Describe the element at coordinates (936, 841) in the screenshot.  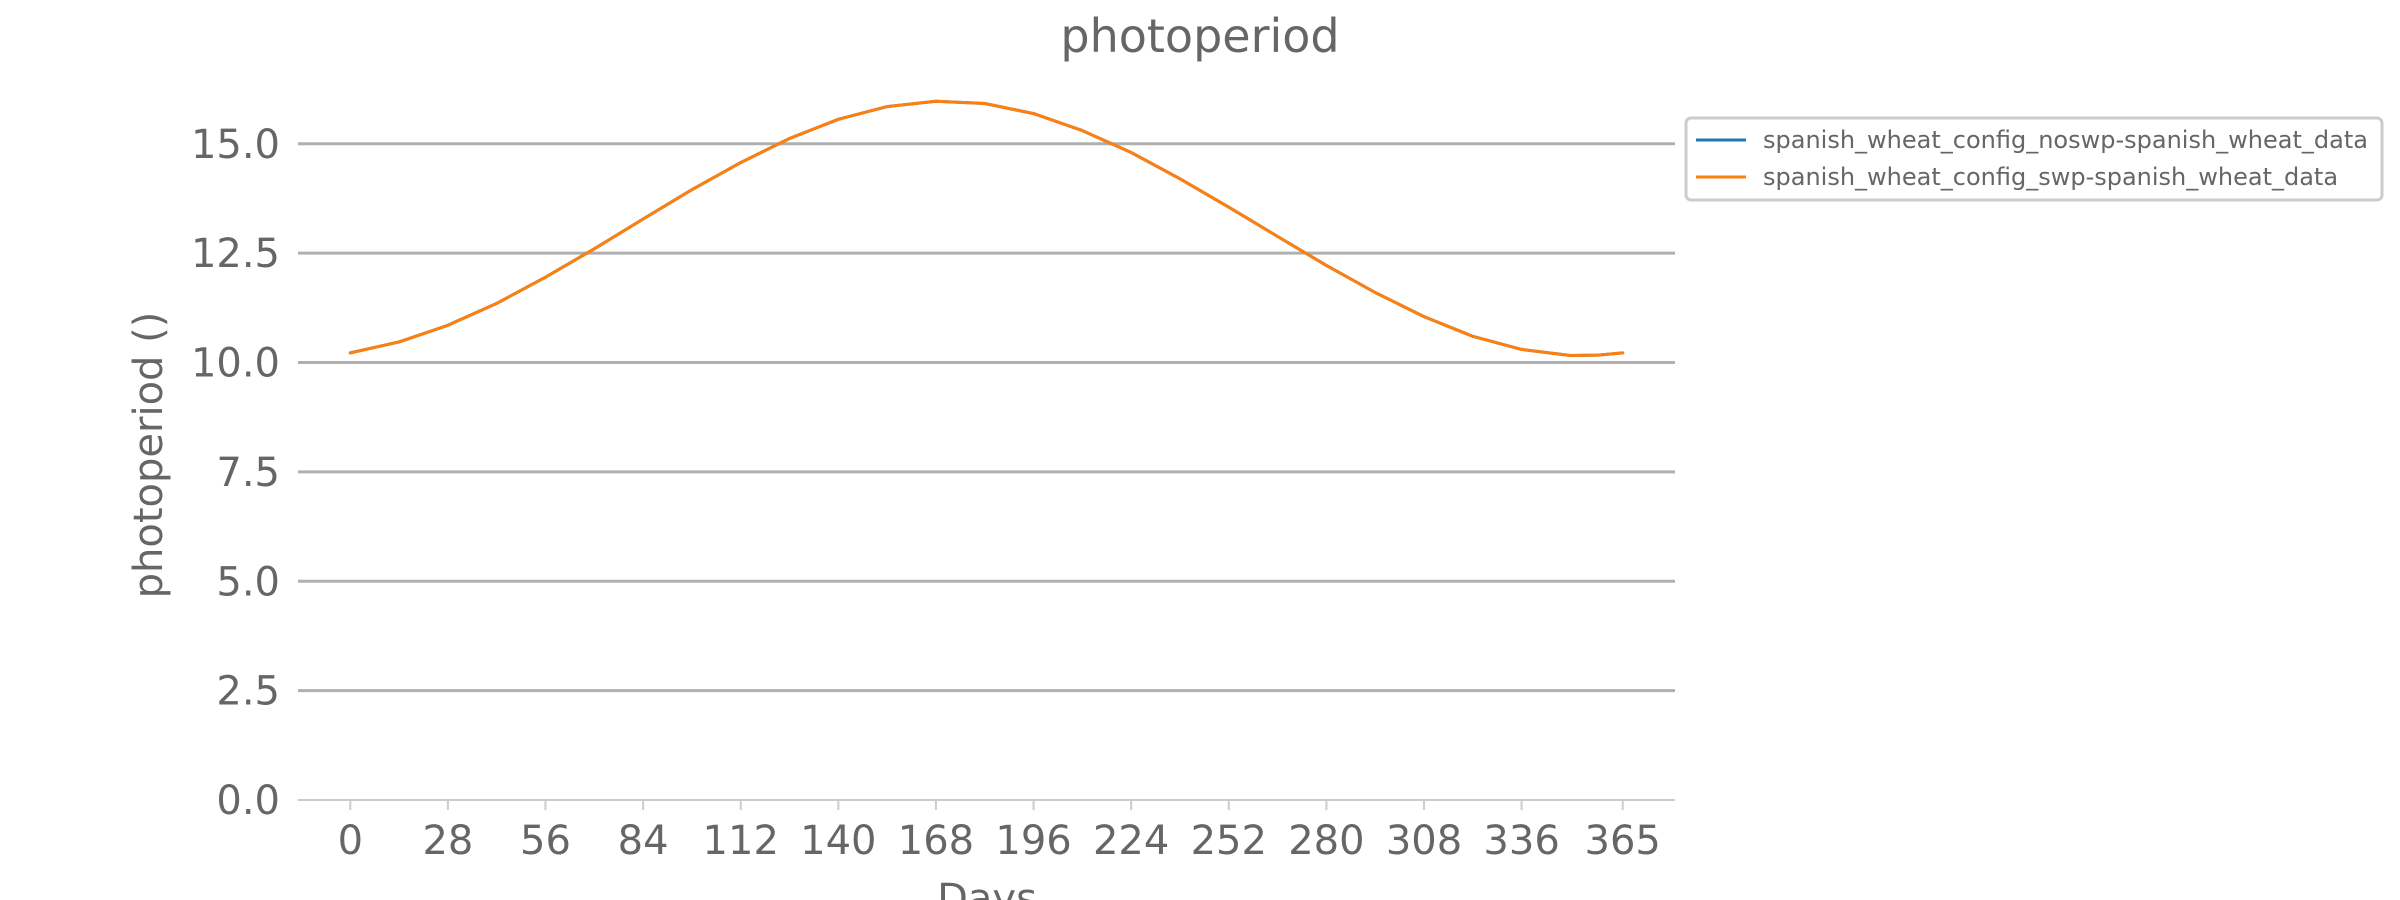
I see `x-tick-label: 168` at that location.